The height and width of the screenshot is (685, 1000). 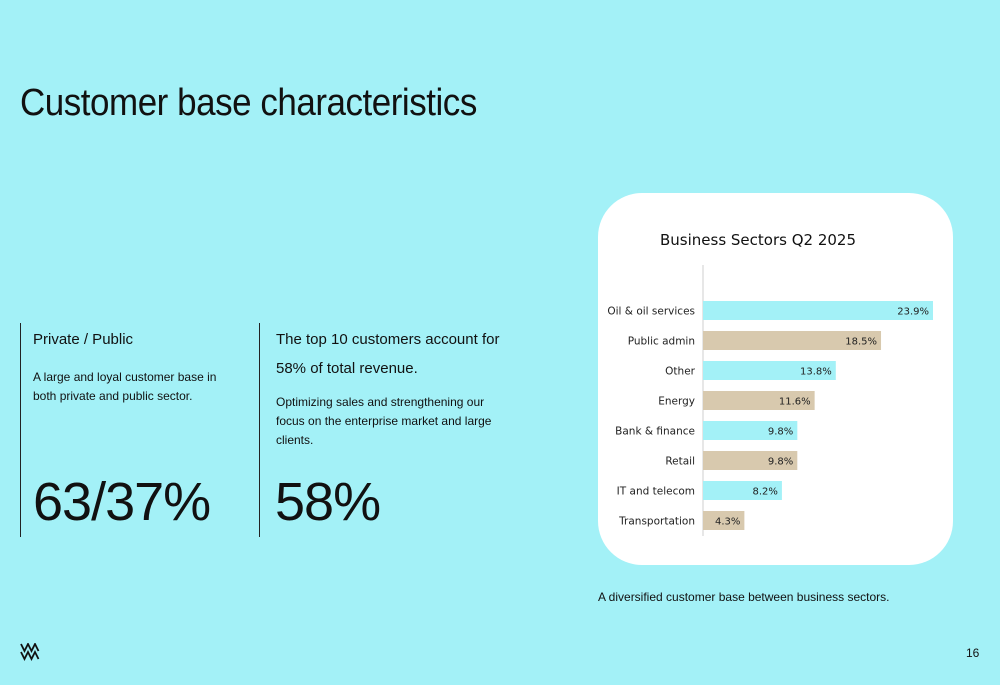 What do you see at coordinates (816, 372) in the screenshot?
I see `value-label: 13.8%` at bounding box center [816, 372].